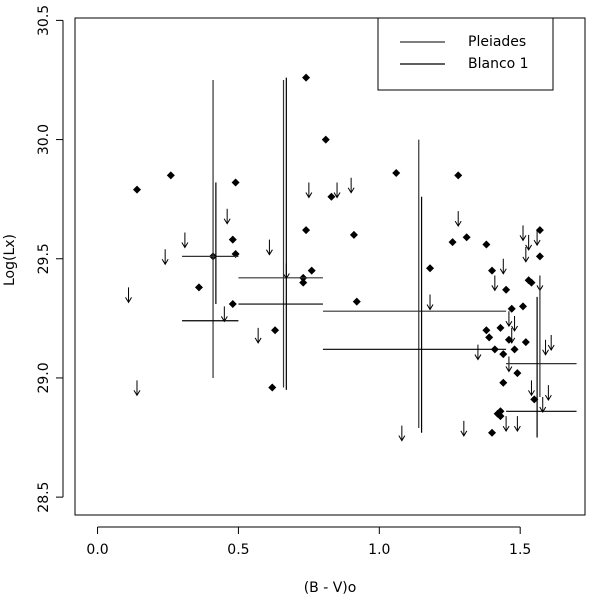 The height and width of the screenshot is (599, 595). I want to click on x-tick-label: 1.0, so click(379, 550).